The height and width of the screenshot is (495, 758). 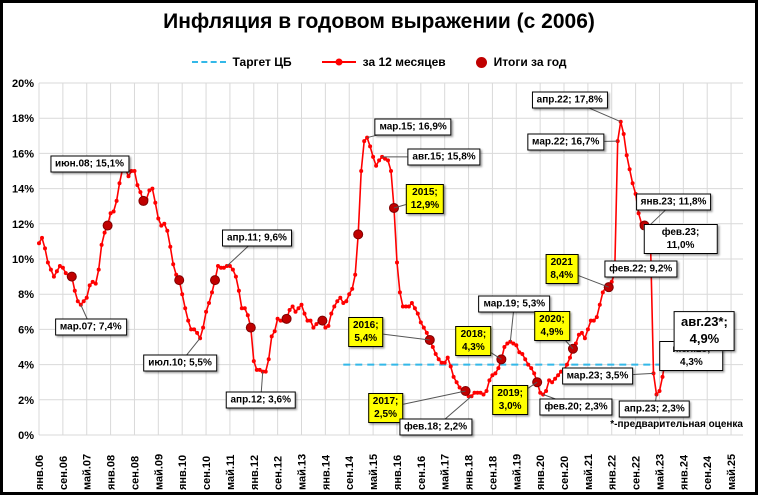 What do you see at coordinates (684, 472) in the screenshot?
I see `x-axis-tick: янв.24` at bounding box center [684, 472].